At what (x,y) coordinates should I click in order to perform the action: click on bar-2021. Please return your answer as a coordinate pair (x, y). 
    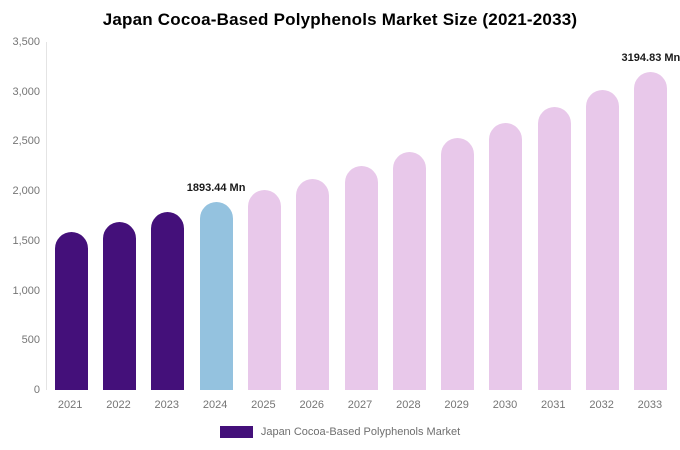
    Looking at the image, I should click on (71, 310).